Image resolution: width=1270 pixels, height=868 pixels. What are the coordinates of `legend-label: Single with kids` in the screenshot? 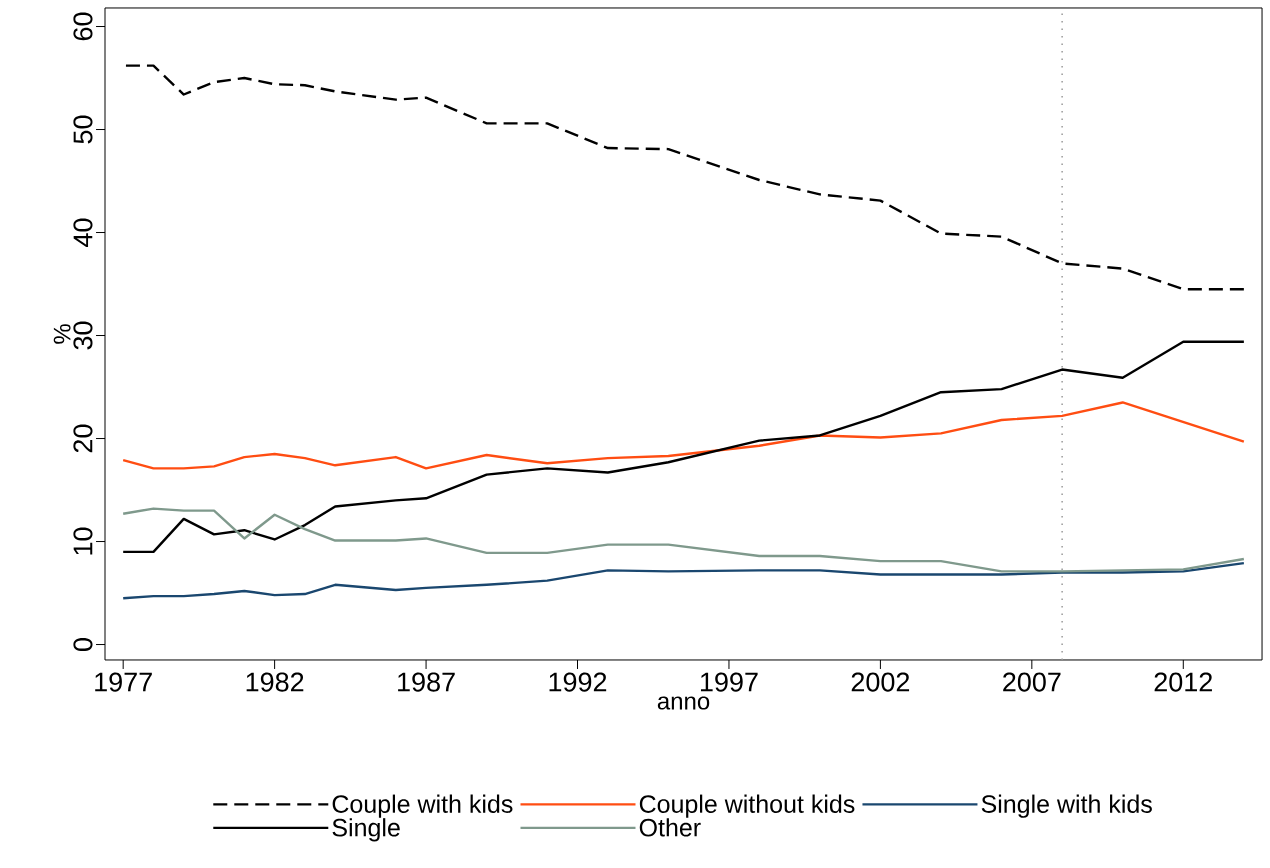 It's located at (1066, 806).